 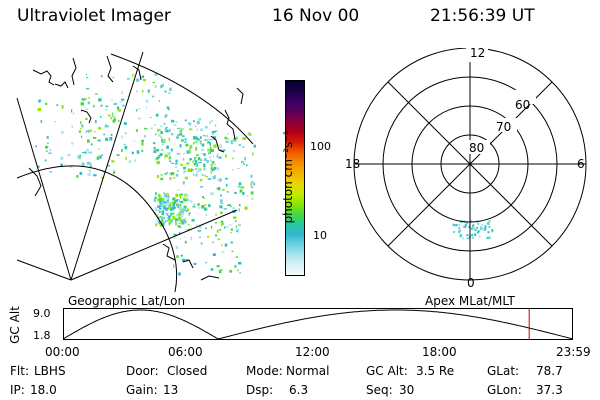 I want to click on status-filter-value: LBHS, so click(x=50, y=371).